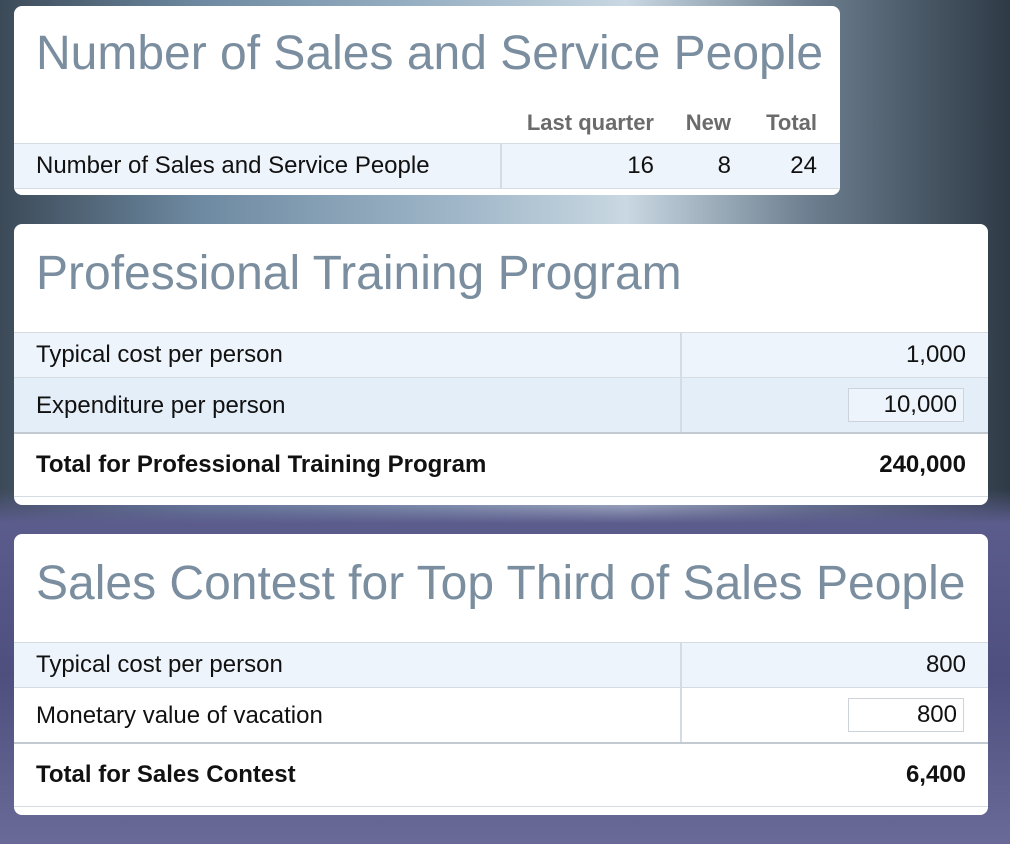 The image size is (1010, 844). I want to click on cell: 16, so click(640, 165).